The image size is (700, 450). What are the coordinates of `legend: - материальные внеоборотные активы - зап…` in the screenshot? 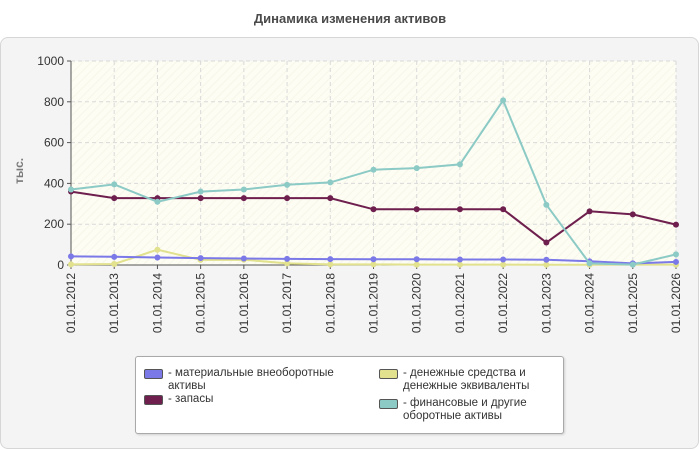 It's located at (349, 395).